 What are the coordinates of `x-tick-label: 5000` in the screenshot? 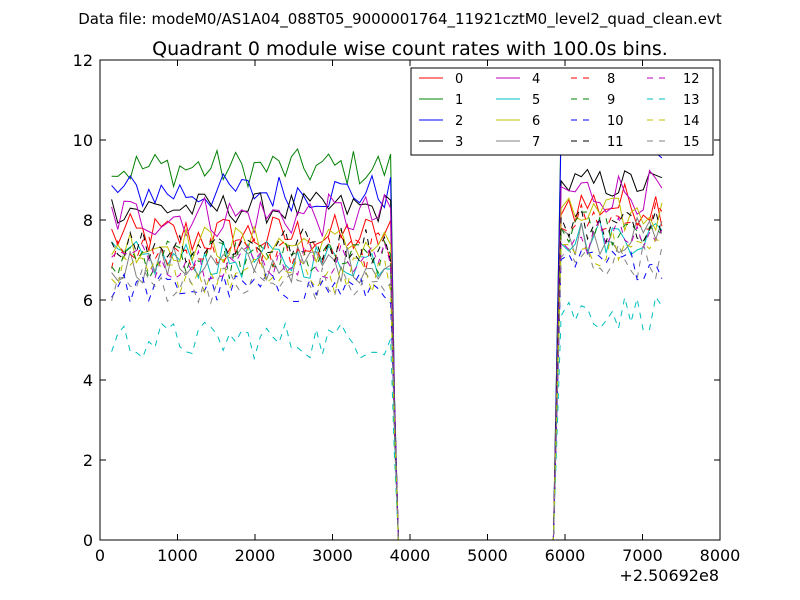 It's located at (487, 555).